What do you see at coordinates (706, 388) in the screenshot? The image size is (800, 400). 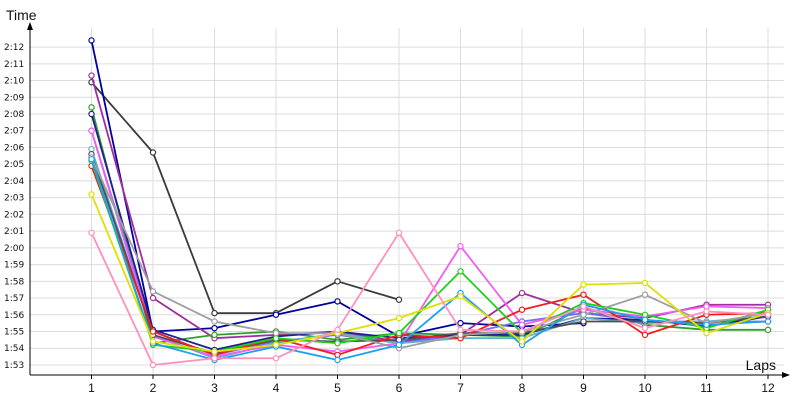 I see `x-tick-label: 11` at bounding box center [706, 388].